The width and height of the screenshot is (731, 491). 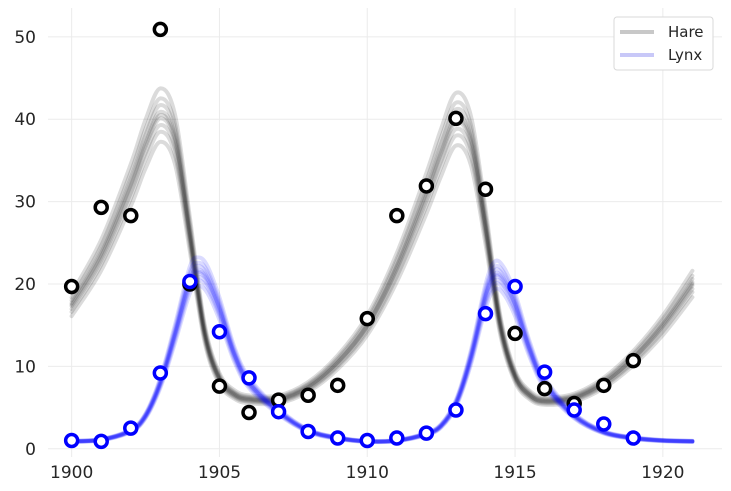 I want to click on x-tick-label-1900: 1900, so click(x=71, y=473).